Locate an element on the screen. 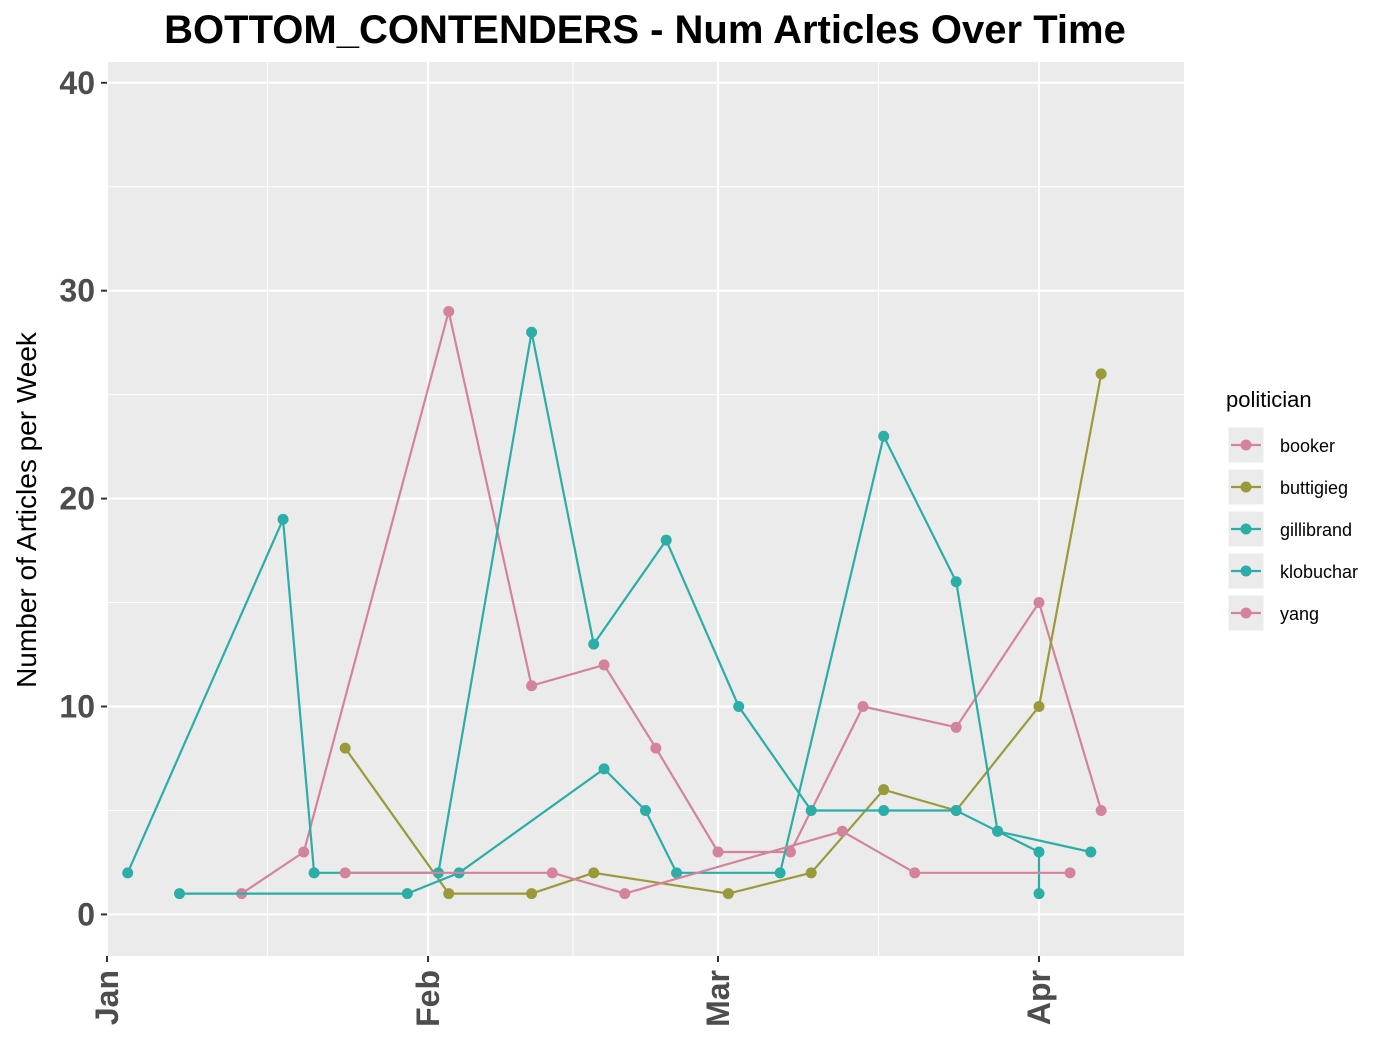 The image size is (1400, 1050). x-tick-label: Jan is located at coordinates (107, 997).